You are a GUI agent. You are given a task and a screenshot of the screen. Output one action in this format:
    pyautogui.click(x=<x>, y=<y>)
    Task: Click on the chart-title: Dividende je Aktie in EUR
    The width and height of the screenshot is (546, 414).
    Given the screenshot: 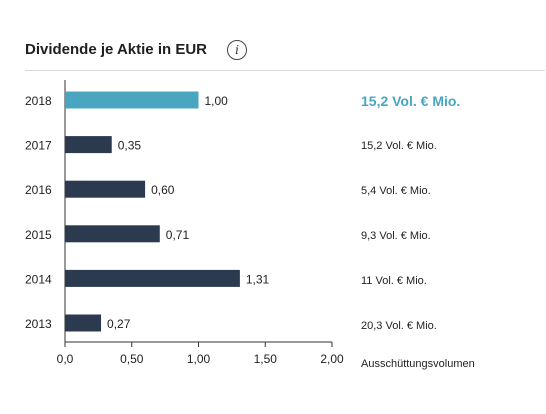 What is the action you would take?
    pyautogui.click(x=116, y=49)
    